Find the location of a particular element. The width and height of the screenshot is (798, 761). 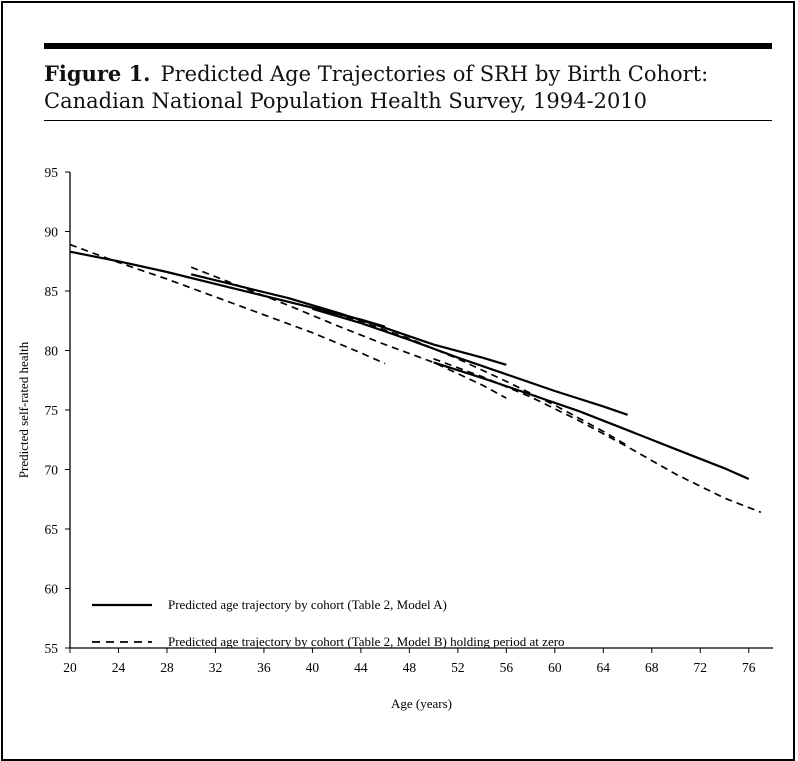

y-tick-label: 90 is located at coordinates (52, 232).